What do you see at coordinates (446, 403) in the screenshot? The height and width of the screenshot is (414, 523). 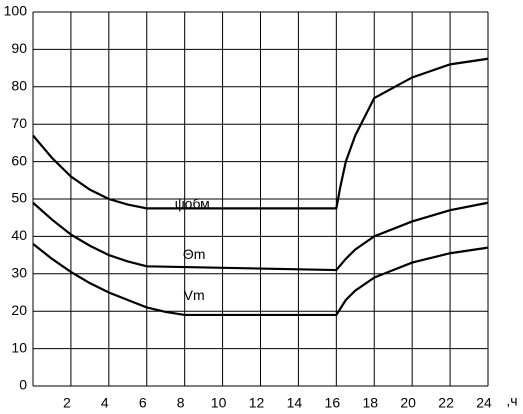 I see `x-tick-label: 22` at bounding box center [446, 403].